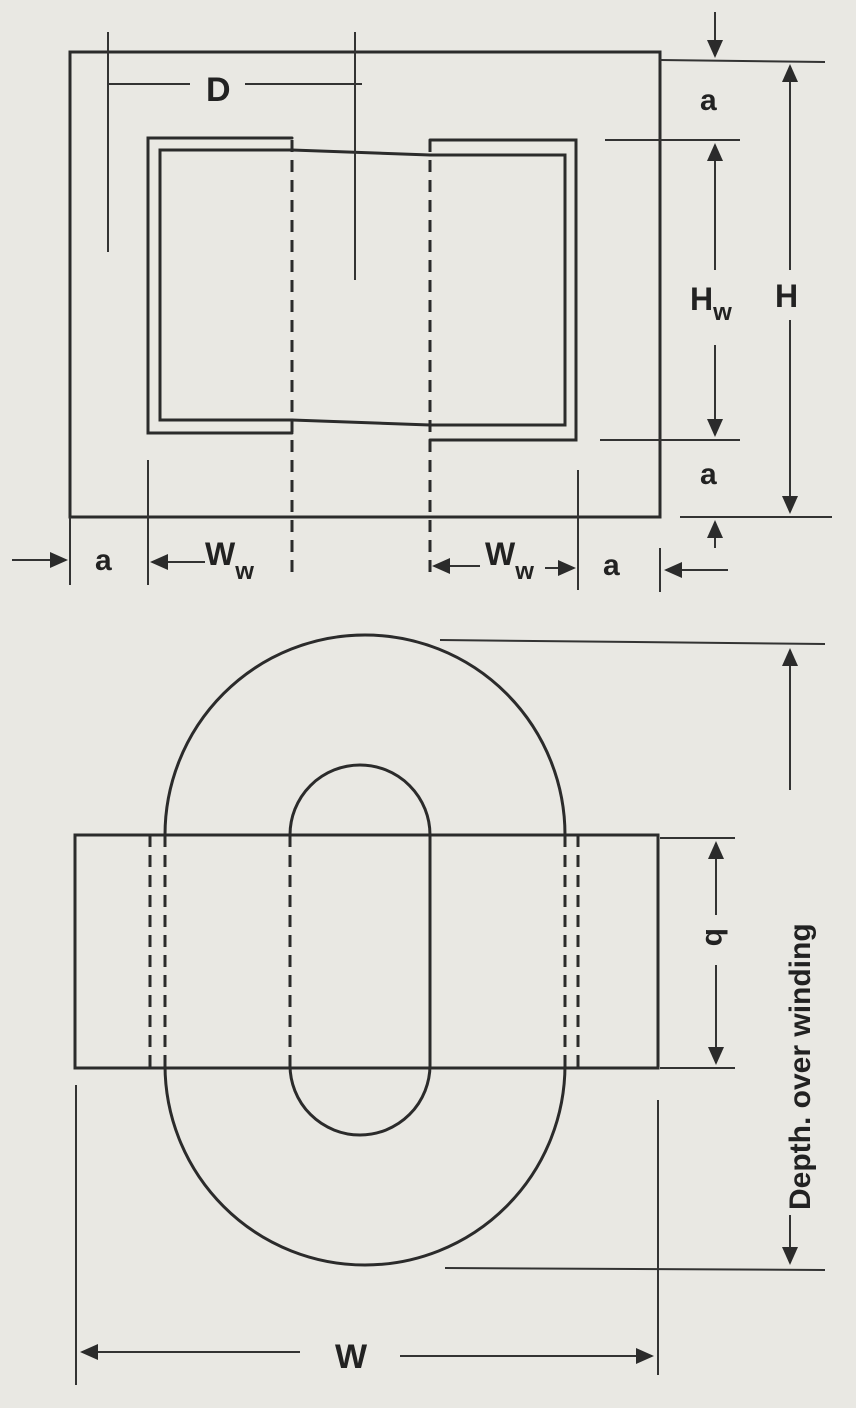 This screenshot has width=856, height=1408. I want to click on right-window-outer, so click(503, 290).